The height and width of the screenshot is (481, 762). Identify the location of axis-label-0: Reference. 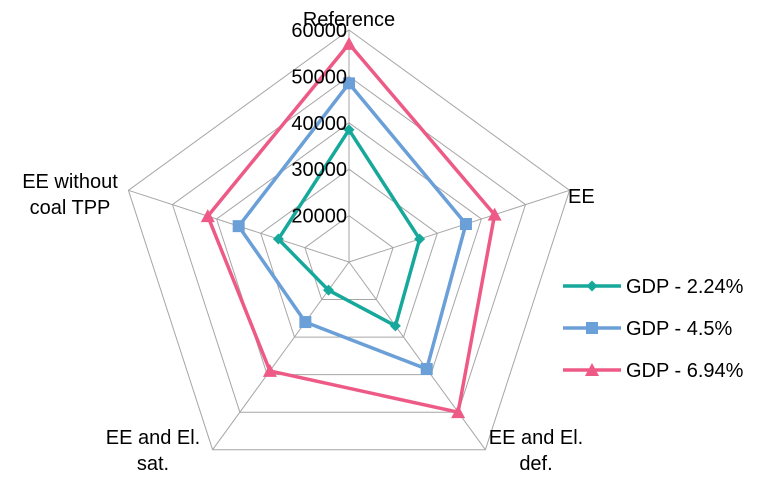
(349, 20).